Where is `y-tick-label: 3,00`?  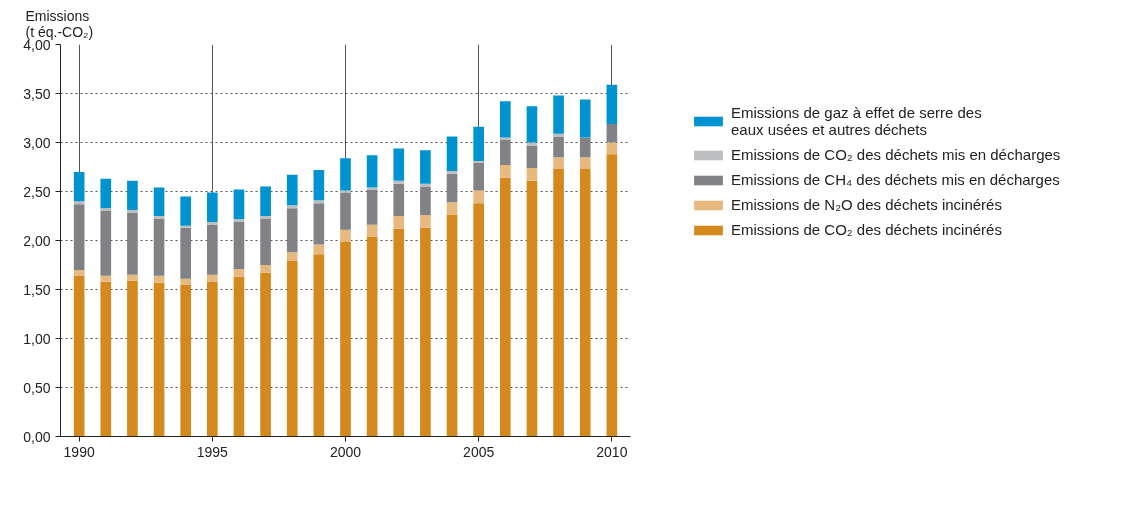
y-tick-label: 3,00 is located at coordinates (37, 142).